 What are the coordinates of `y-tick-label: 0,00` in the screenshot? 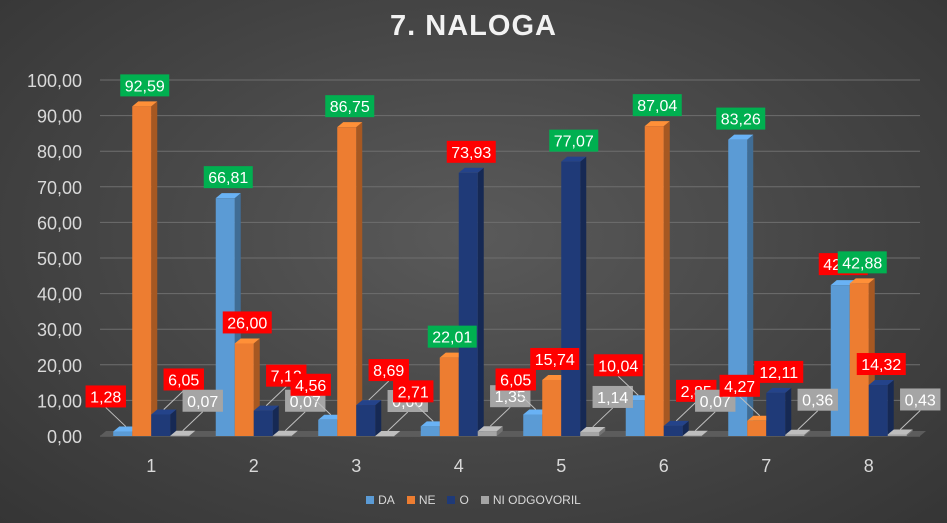 It's located at (64, 437).